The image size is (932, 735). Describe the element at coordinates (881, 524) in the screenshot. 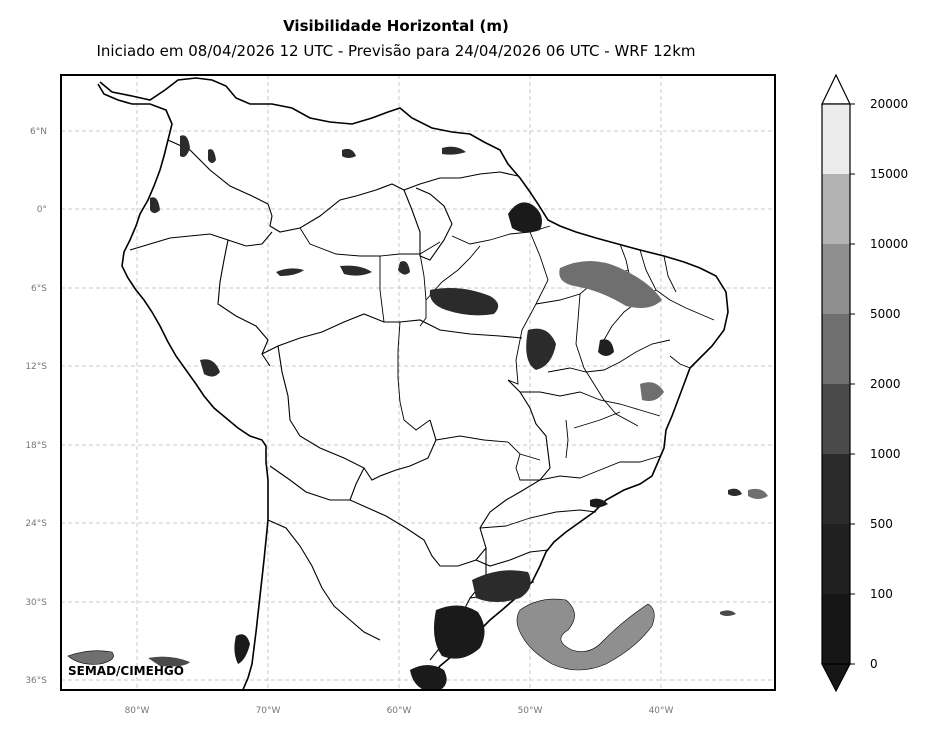

I see `colorbar-tick-label: 500` at that location.